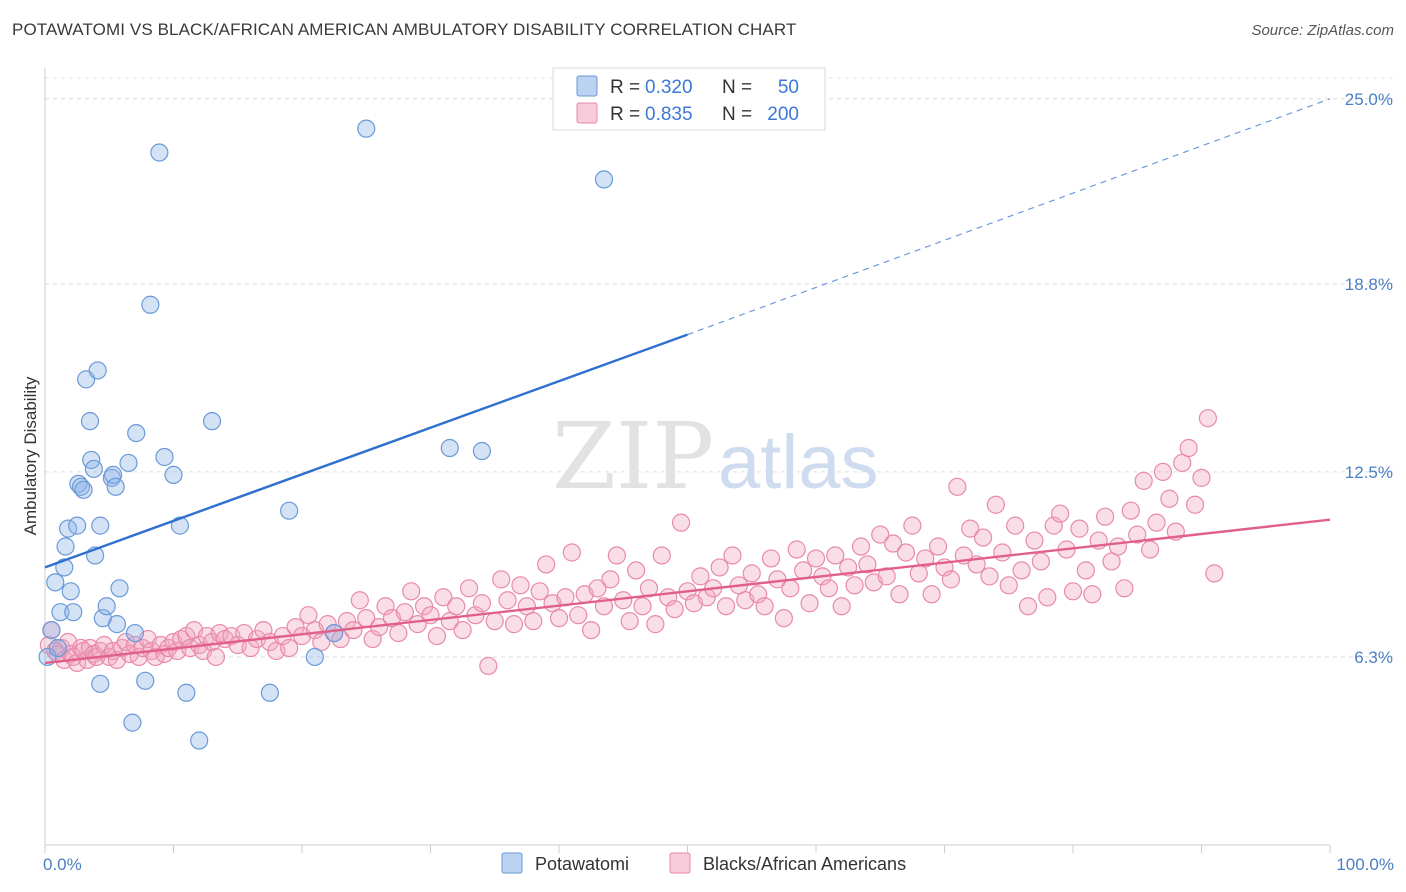 The height and width of the screenshot is (892, 1406). I want to click on x-tick-label: 0.0%, so click(62, 864).